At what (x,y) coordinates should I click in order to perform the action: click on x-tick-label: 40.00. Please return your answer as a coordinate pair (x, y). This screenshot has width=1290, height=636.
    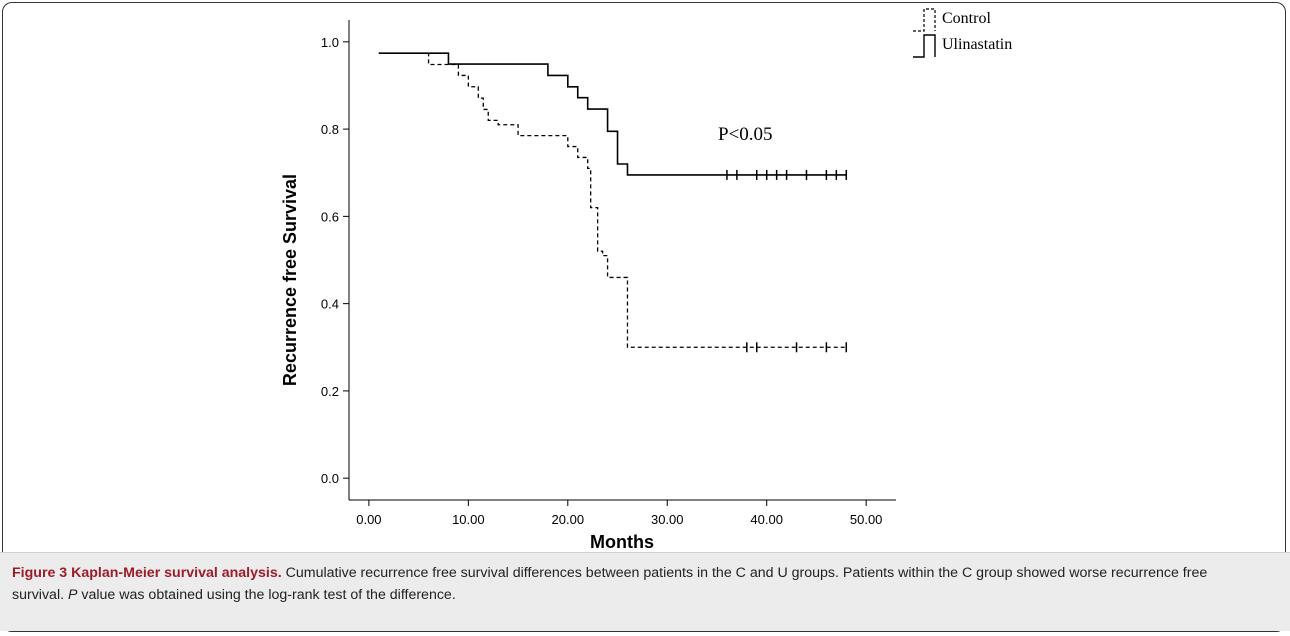
    Looking at the image, I should click on (766, 519).